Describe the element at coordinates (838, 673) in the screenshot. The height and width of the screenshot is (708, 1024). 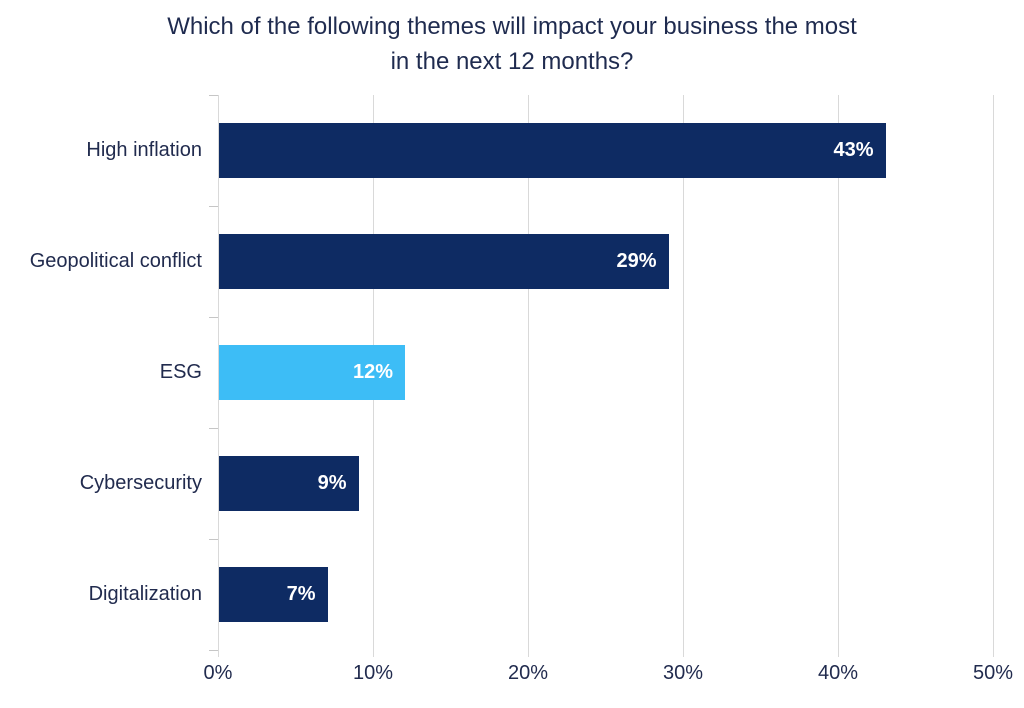
I see `x-axis-tick-label: 40%` at that location.